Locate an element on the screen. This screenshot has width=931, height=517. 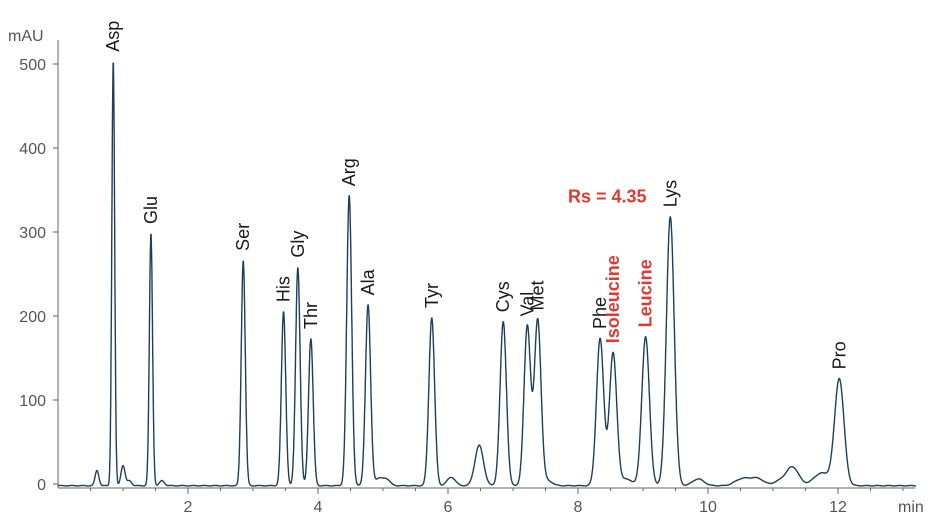
peak-label: Ser is located at coordinates (243, 237).